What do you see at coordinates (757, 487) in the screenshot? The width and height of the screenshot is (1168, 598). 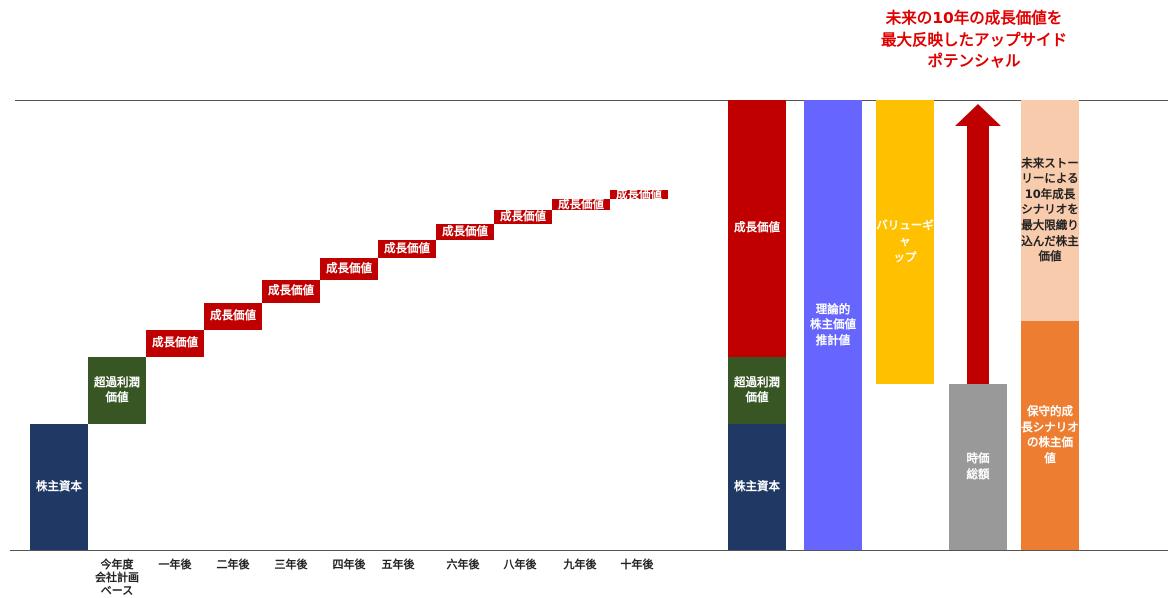 I see `comparison-bar-segment: 株主資本` at bounding box center [757, 487].